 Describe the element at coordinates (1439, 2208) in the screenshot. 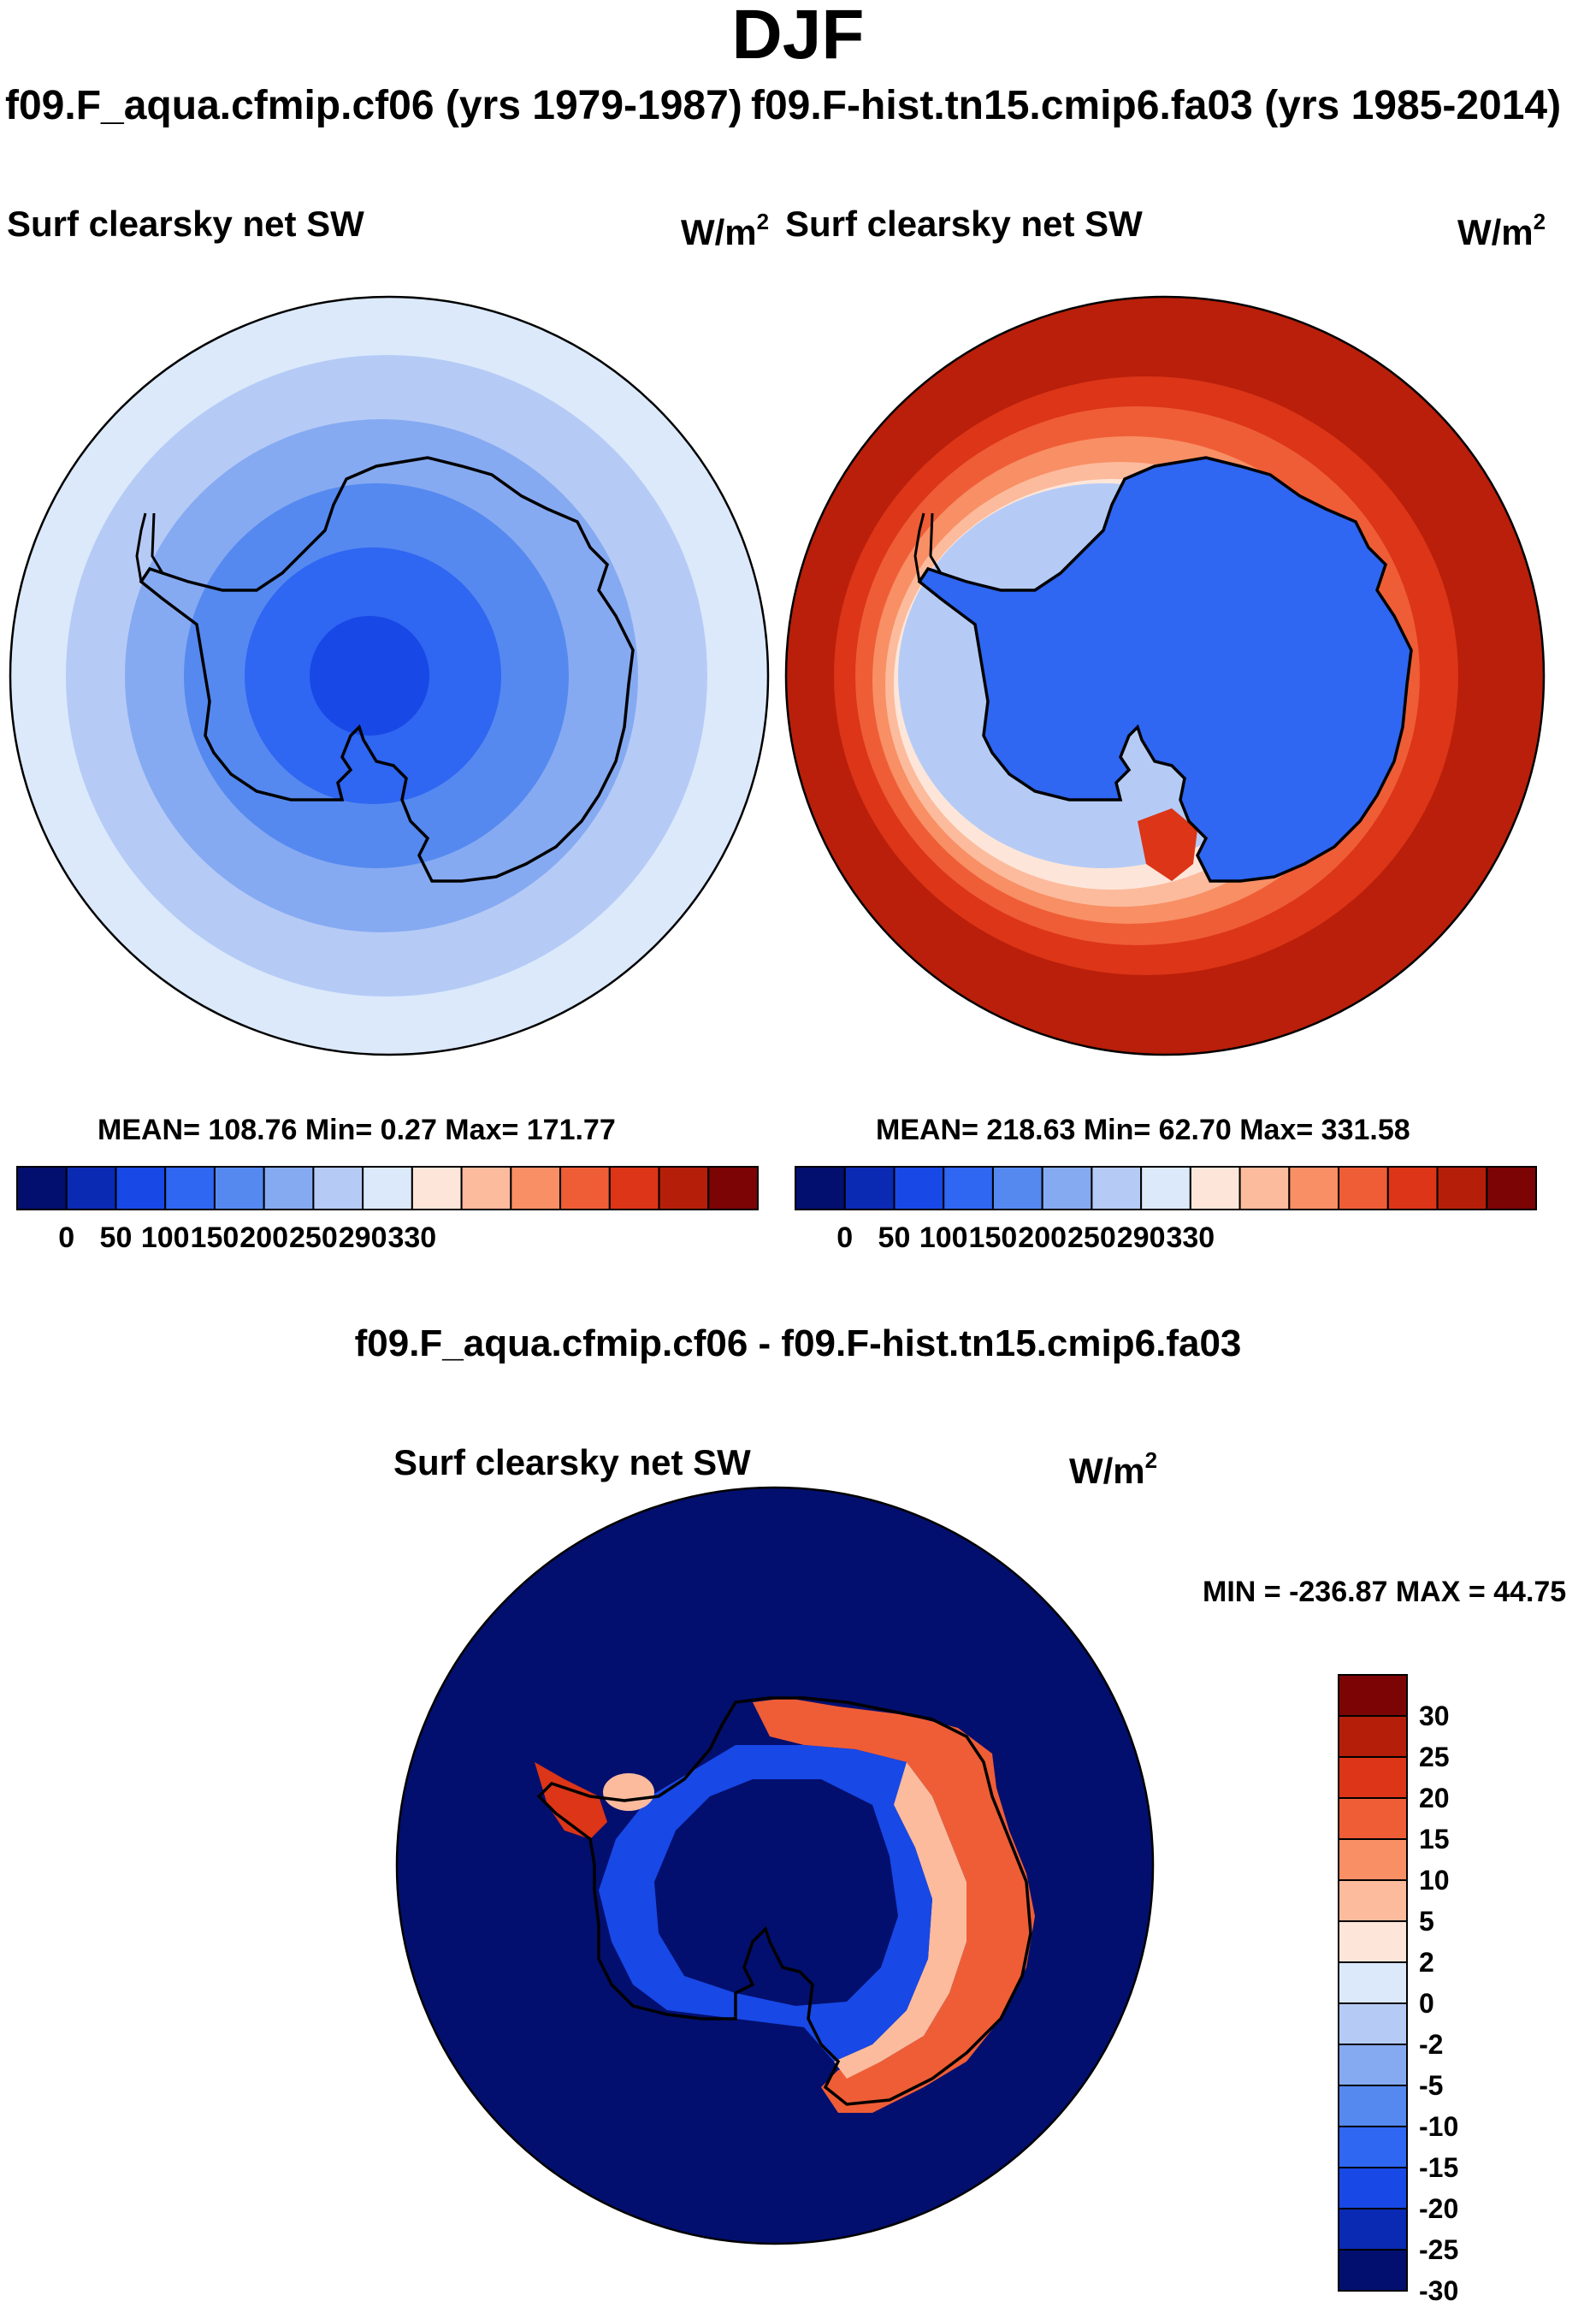

I see `colorbar-tick-label: -20` at that location.